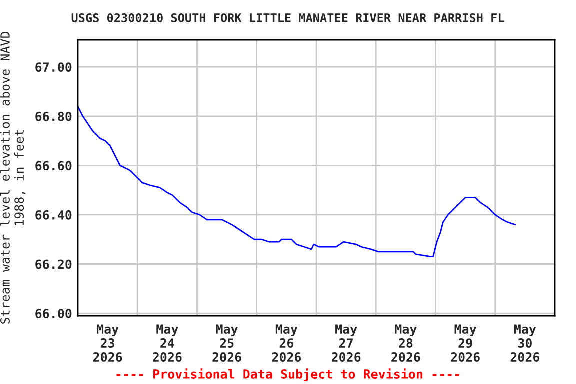  I want to click on y-tick-label: 67.00, so click(54, 67).